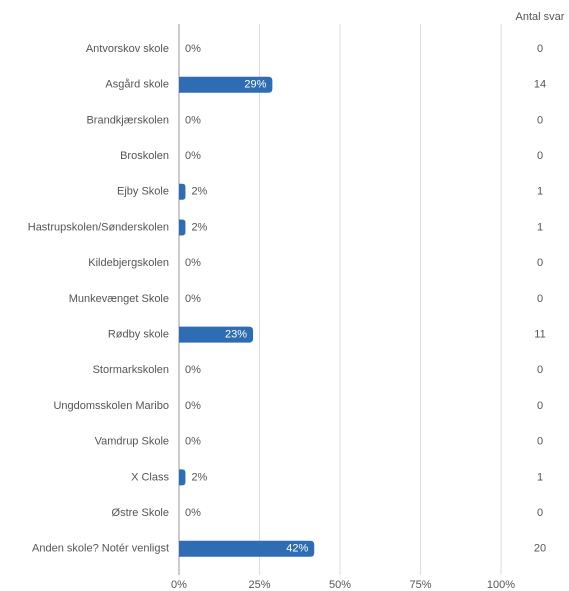 The height and width of the screenshot is (591, 569). What do you see at coordinates (127, 49) in the screenshot?
I see `category-label: Antvorskov skole` at bounding box center [127, 49].